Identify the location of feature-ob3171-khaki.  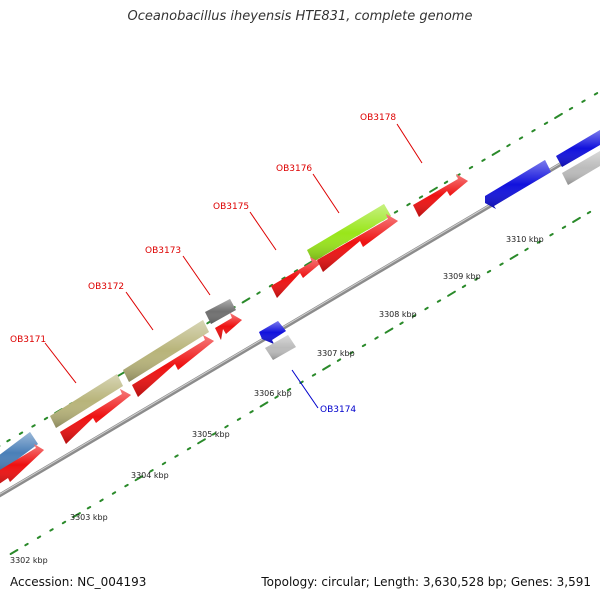
(86, 401).